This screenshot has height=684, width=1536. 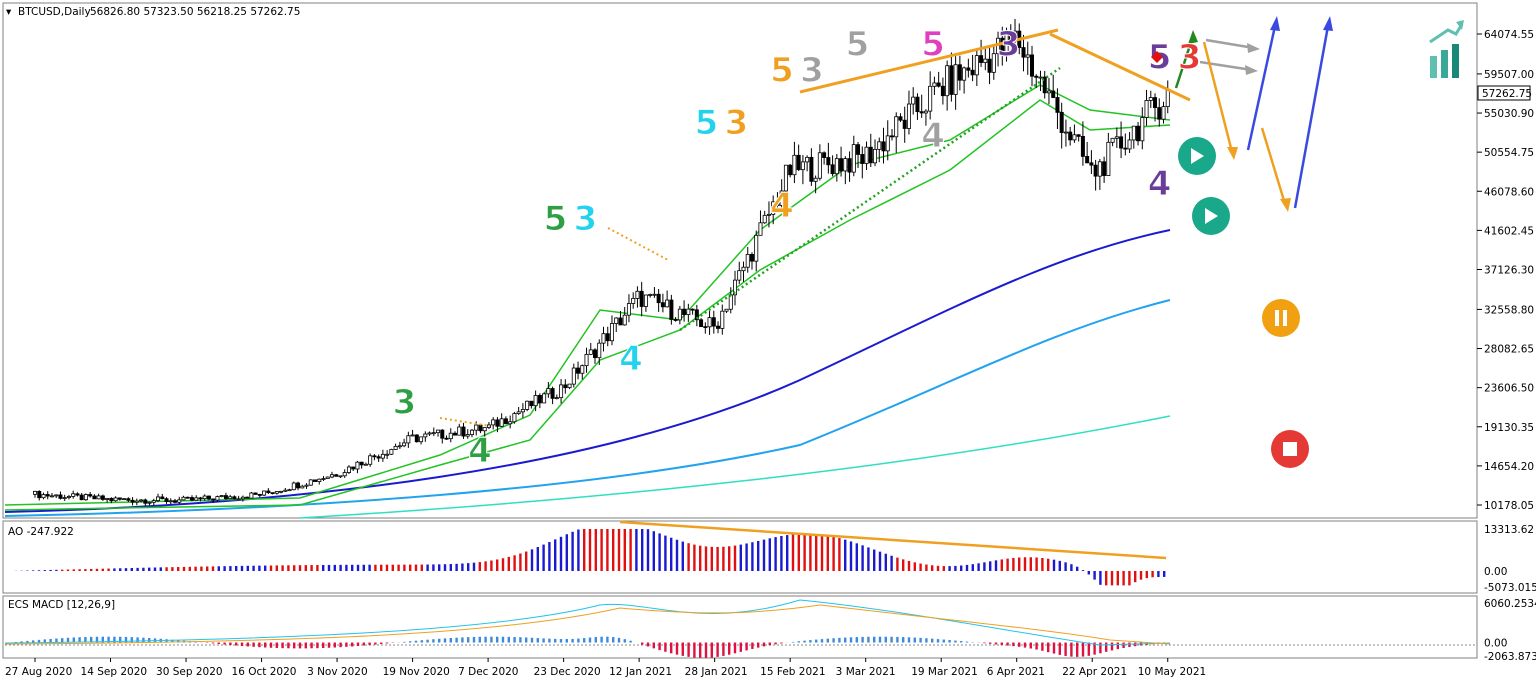 I want to click on time-tick-label: 12 Jan 2021, so click(x=640, y=672).